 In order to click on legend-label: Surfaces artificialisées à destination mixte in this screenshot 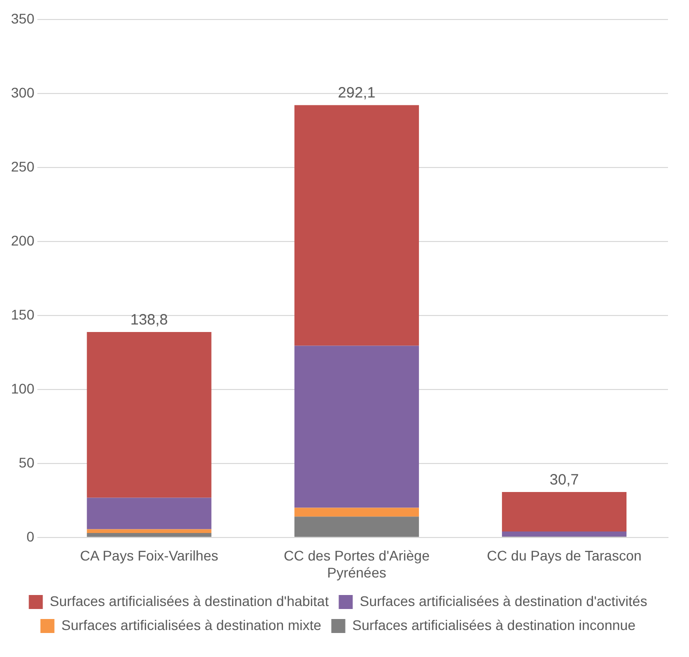, I will do `click(191, 624)`.